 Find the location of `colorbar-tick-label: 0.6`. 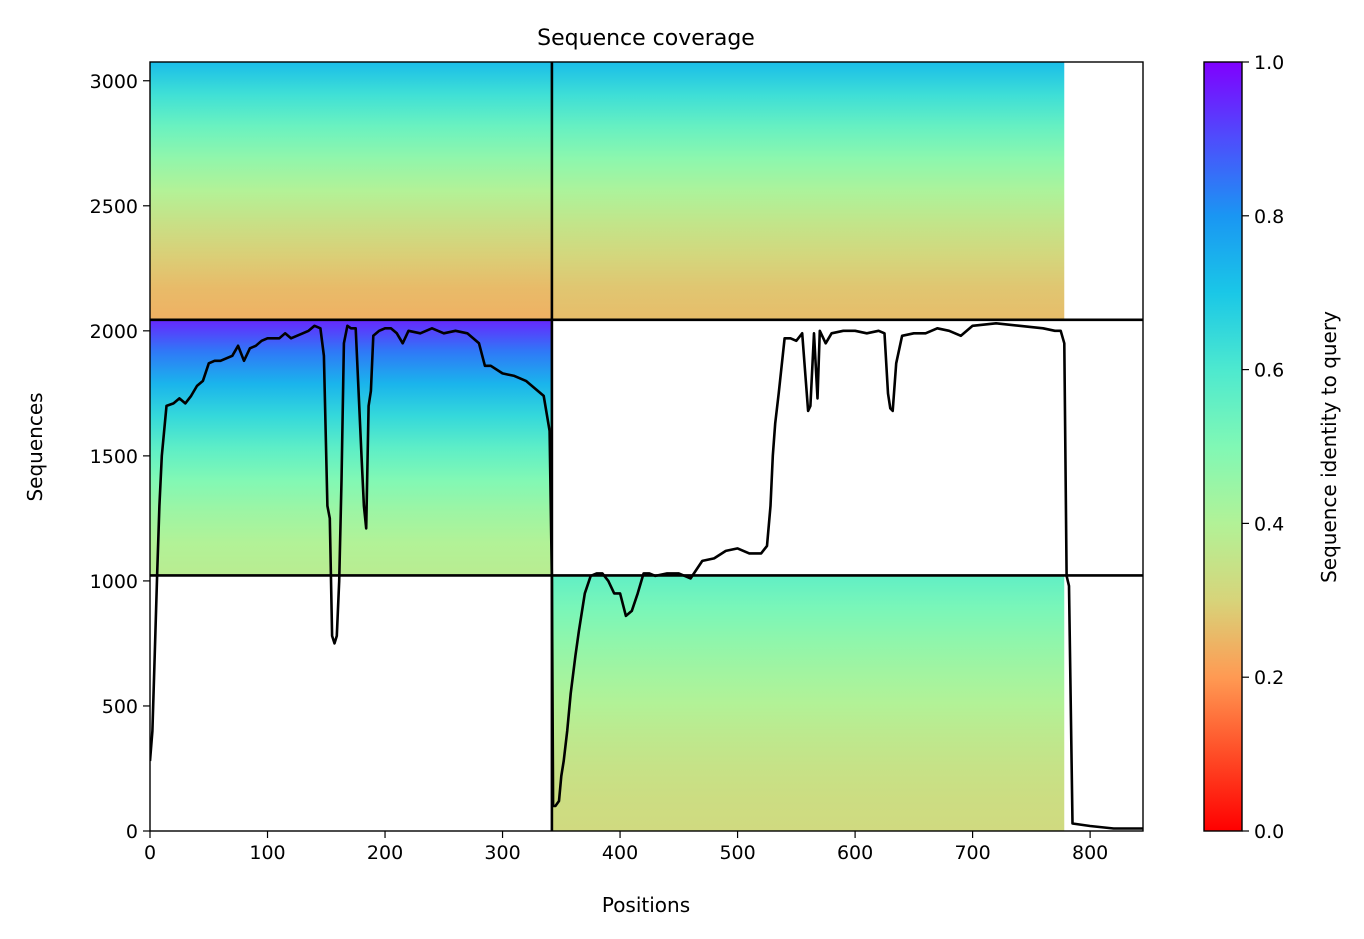

colorbar-tick-label: 0.6 is located at coordinates (1269, 371).